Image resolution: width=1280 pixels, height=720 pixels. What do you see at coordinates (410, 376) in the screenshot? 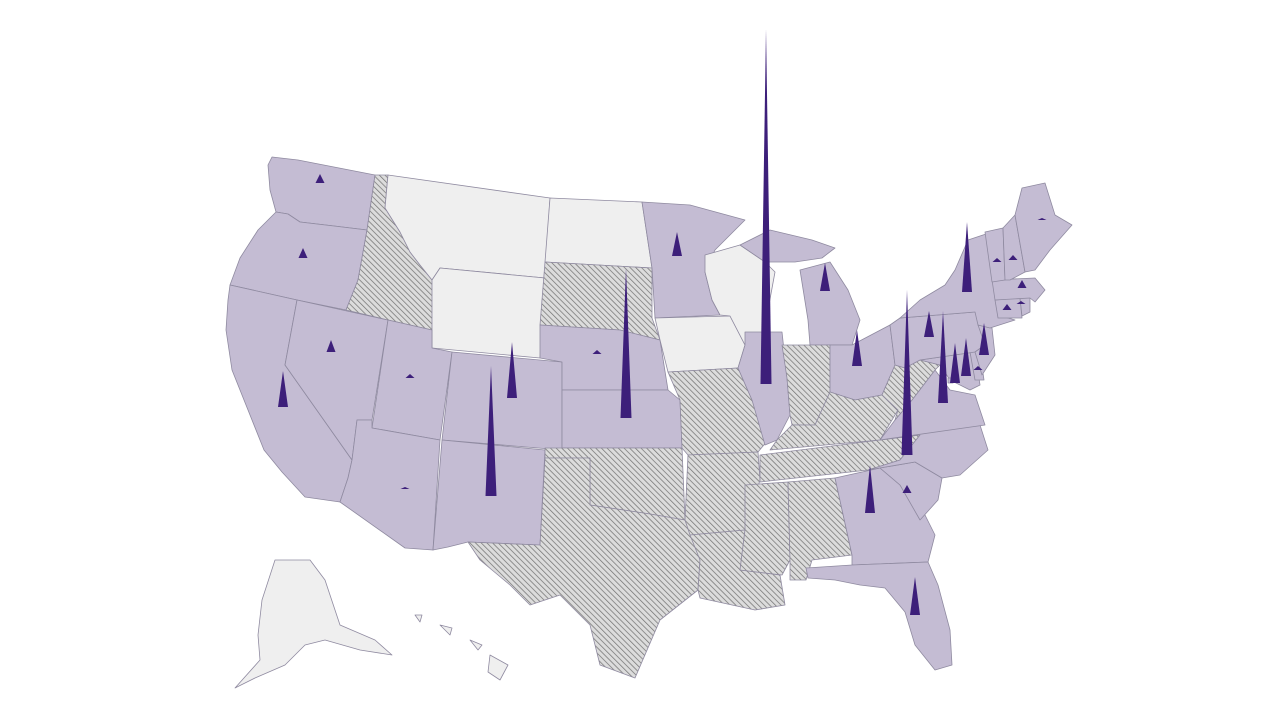
I see `spike-ut` at bounding box center [410, 376].